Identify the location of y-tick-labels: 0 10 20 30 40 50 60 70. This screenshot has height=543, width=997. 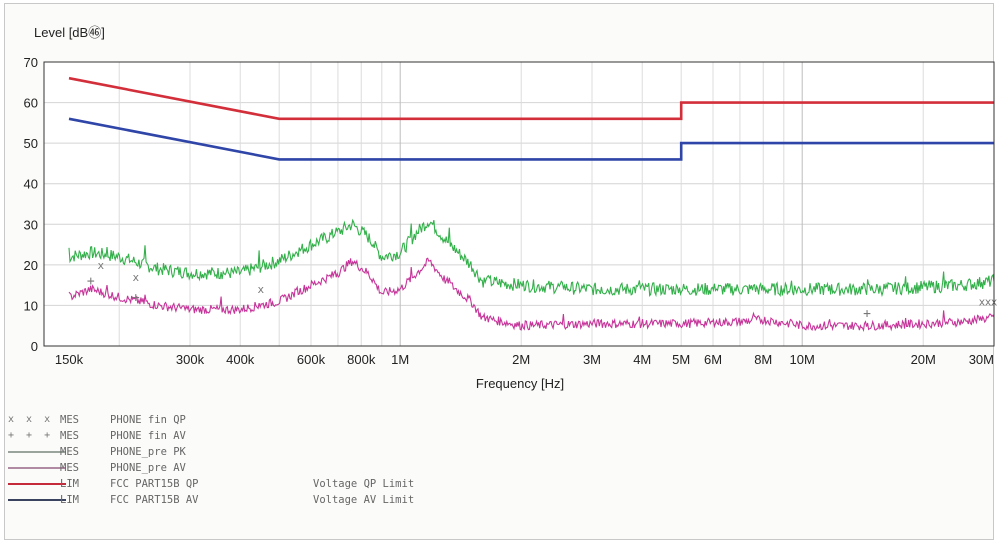
(31, 204).